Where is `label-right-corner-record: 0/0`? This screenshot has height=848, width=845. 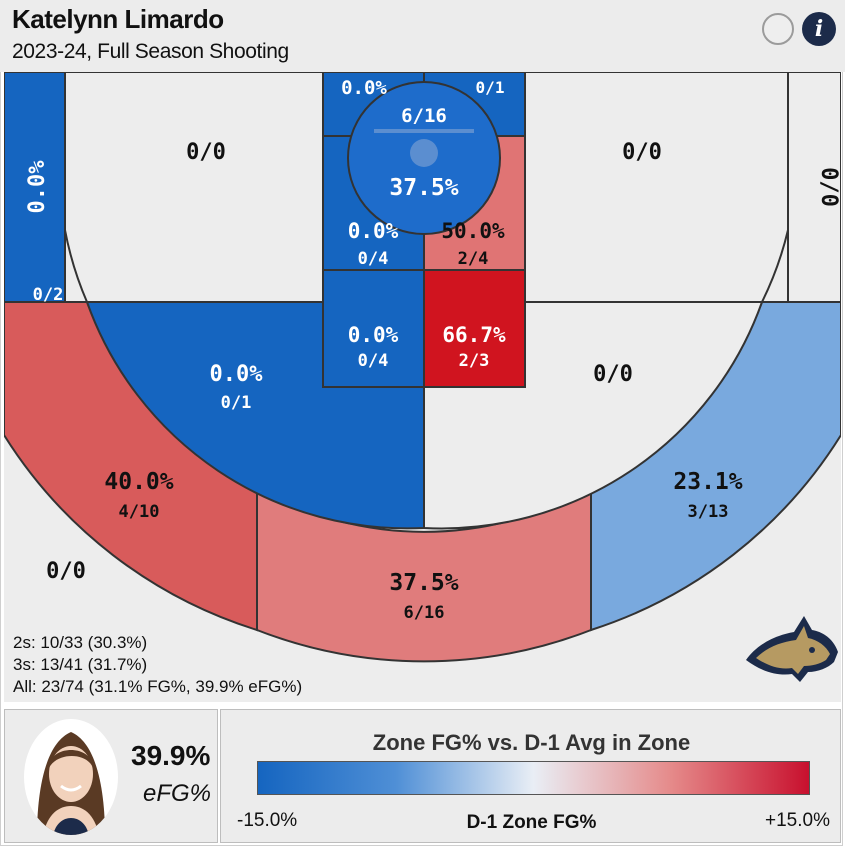
label-right-corner-record: 0/0 is located at coordinates (828, 187).